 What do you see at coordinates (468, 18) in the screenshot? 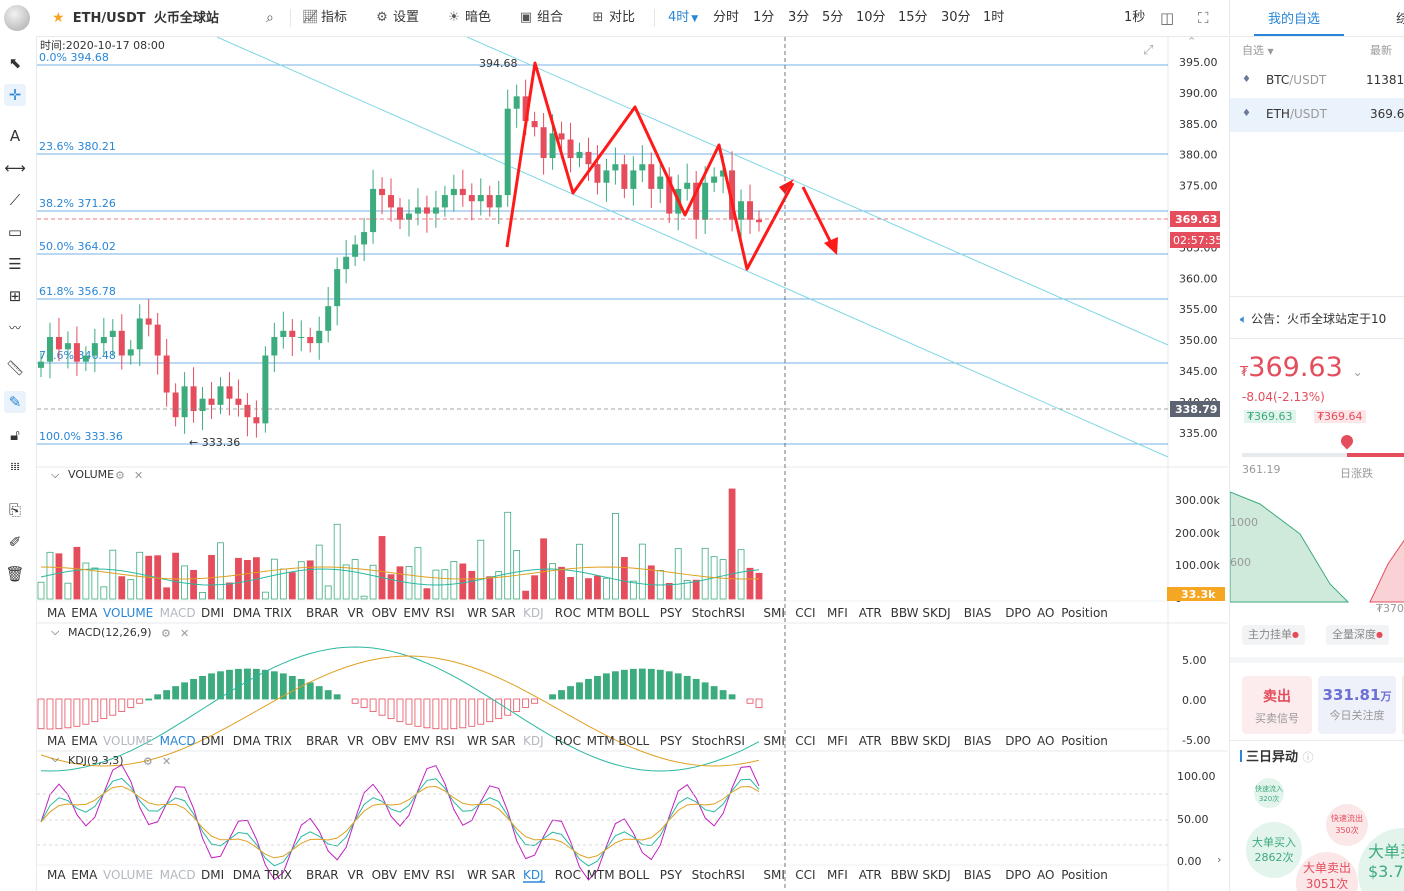
I see `dark-mode-button: ☀ 暗色` at bounding box center [468, 18].